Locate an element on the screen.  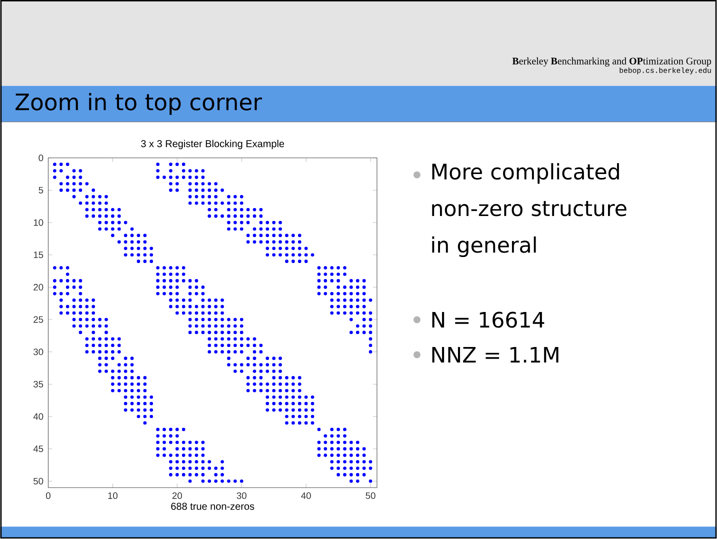
text: NNZ = 1.1M is located at coordinates (495, 355).